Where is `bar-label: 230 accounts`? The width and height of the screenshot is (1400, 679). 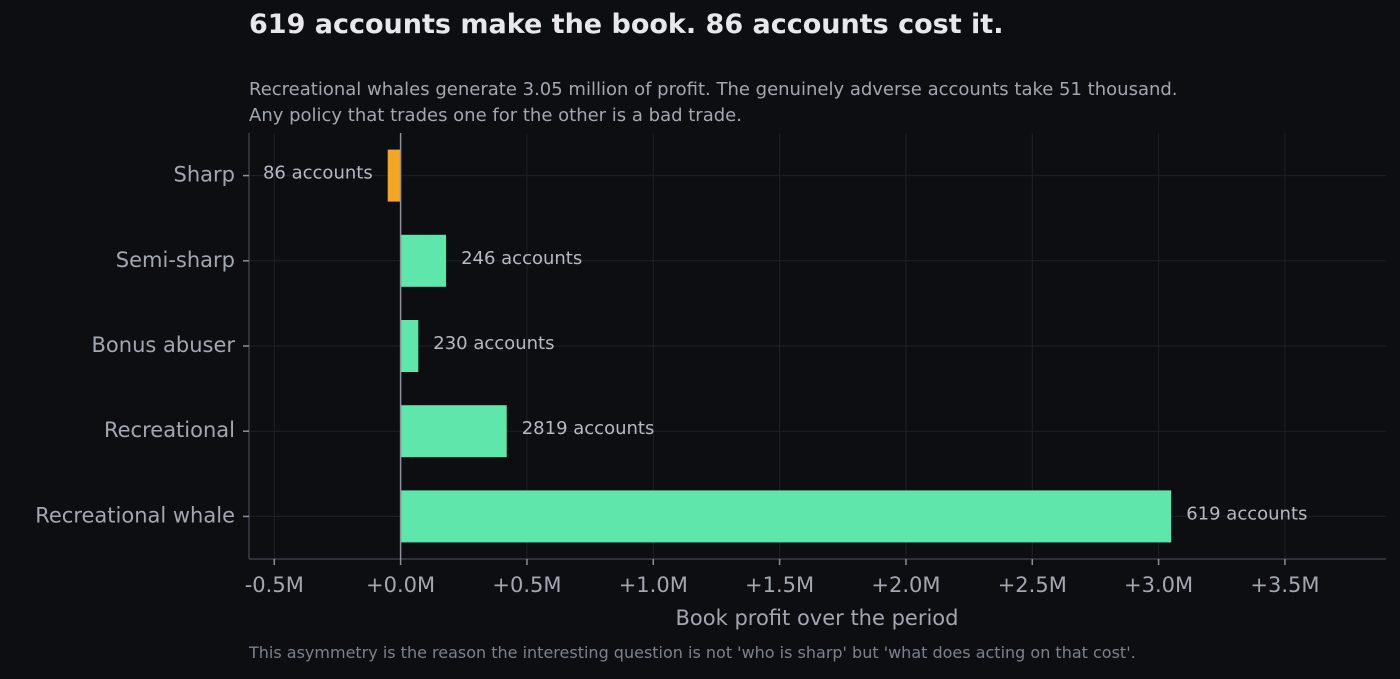
bar-label: 230 accounts is located at coordinates (493, 343).